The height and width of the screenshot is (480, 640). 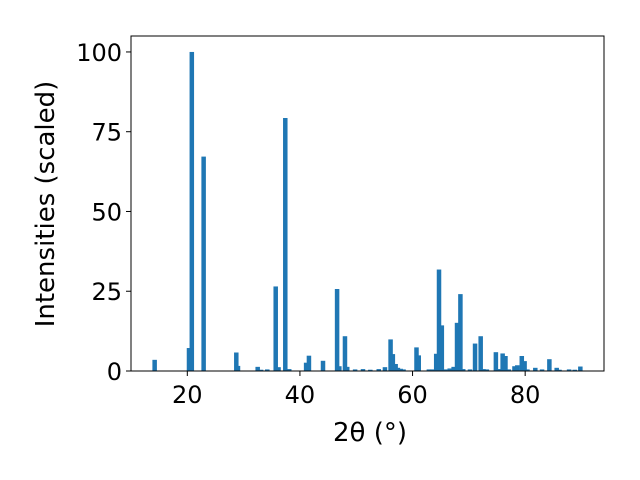 What do you see at coordinates (187, 395) in the screenshot?
I see `x-tick-label: 20` at bounding box center [187, 395].